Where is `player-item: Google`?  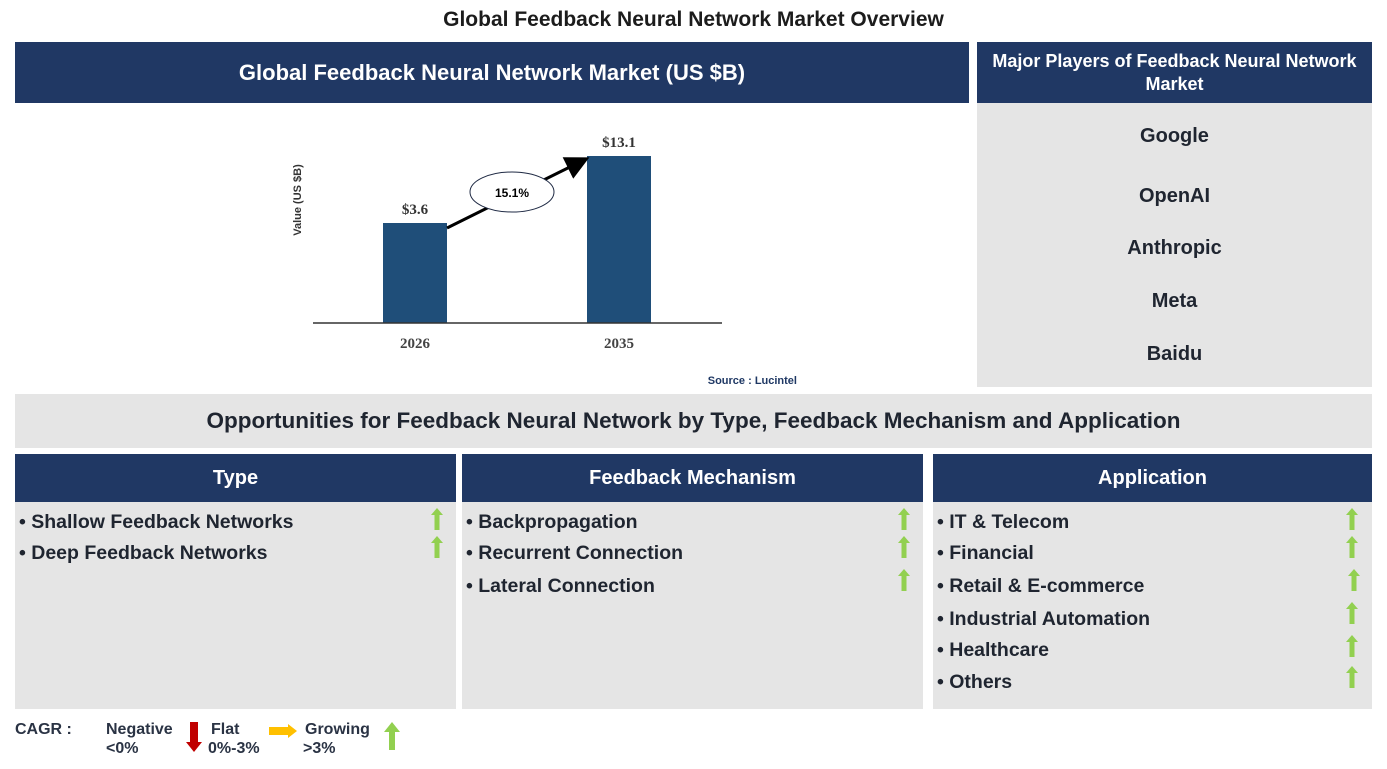
player-item: Google is located at coordinates (1174, 136).